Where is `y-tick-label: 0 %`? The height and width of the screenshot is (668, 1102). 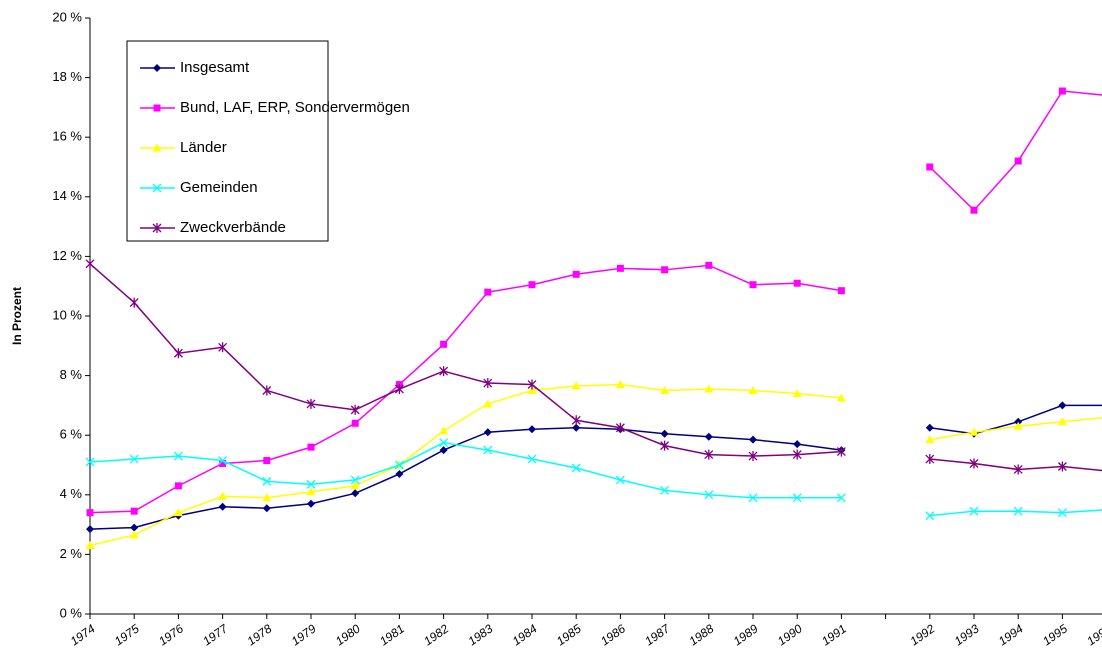
y-tick-label: 0 % is located at coordinates (71, 612).